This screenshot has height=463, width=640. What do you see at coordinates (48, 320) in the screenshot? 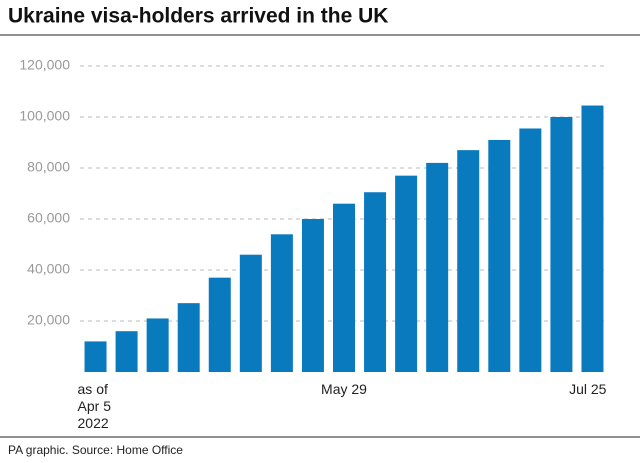
I see `y-tick-label: 20,000` at bounding box center [48, 320].